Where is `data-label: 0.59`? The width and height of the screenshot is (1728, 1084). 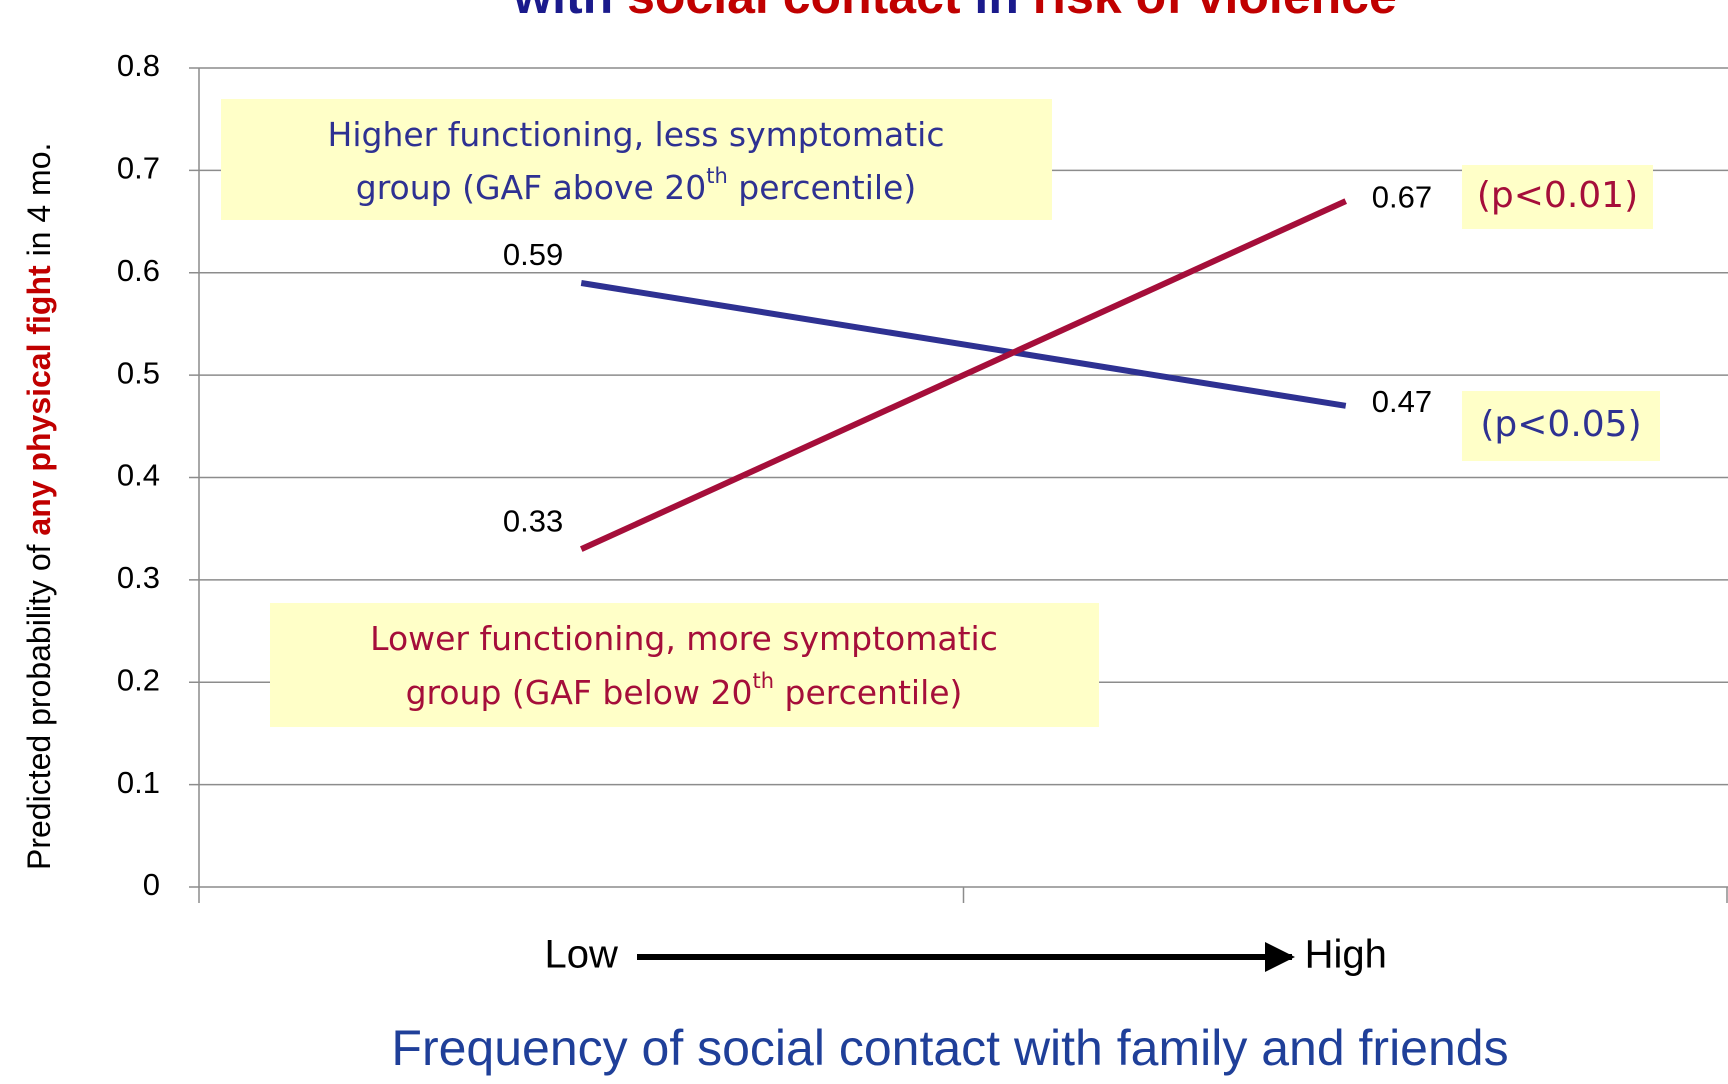
data-label: 0.59 is located at coordinates (533, 254).